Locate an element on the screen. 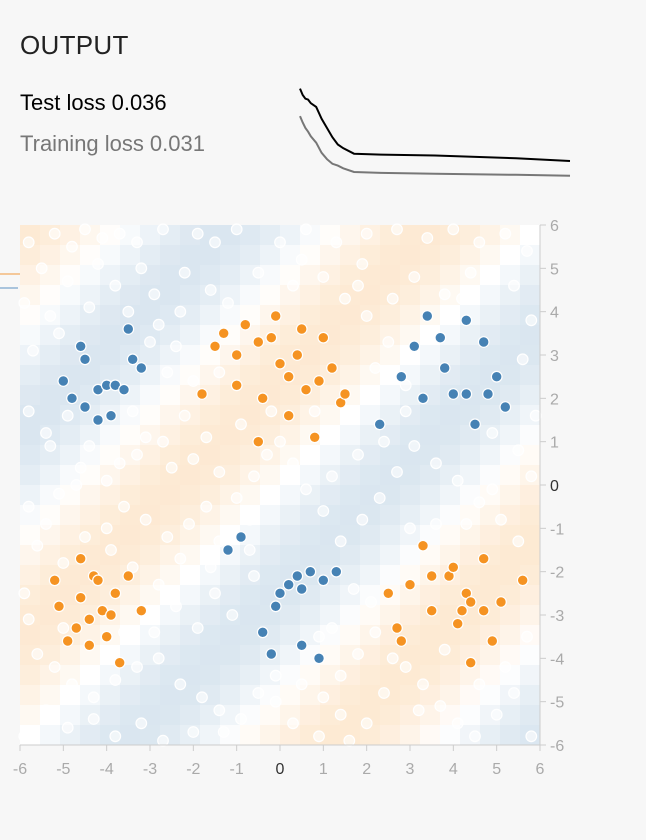 This screenshot has width=646, height=840. link-edge-orange is located at coordinates (10, 274).